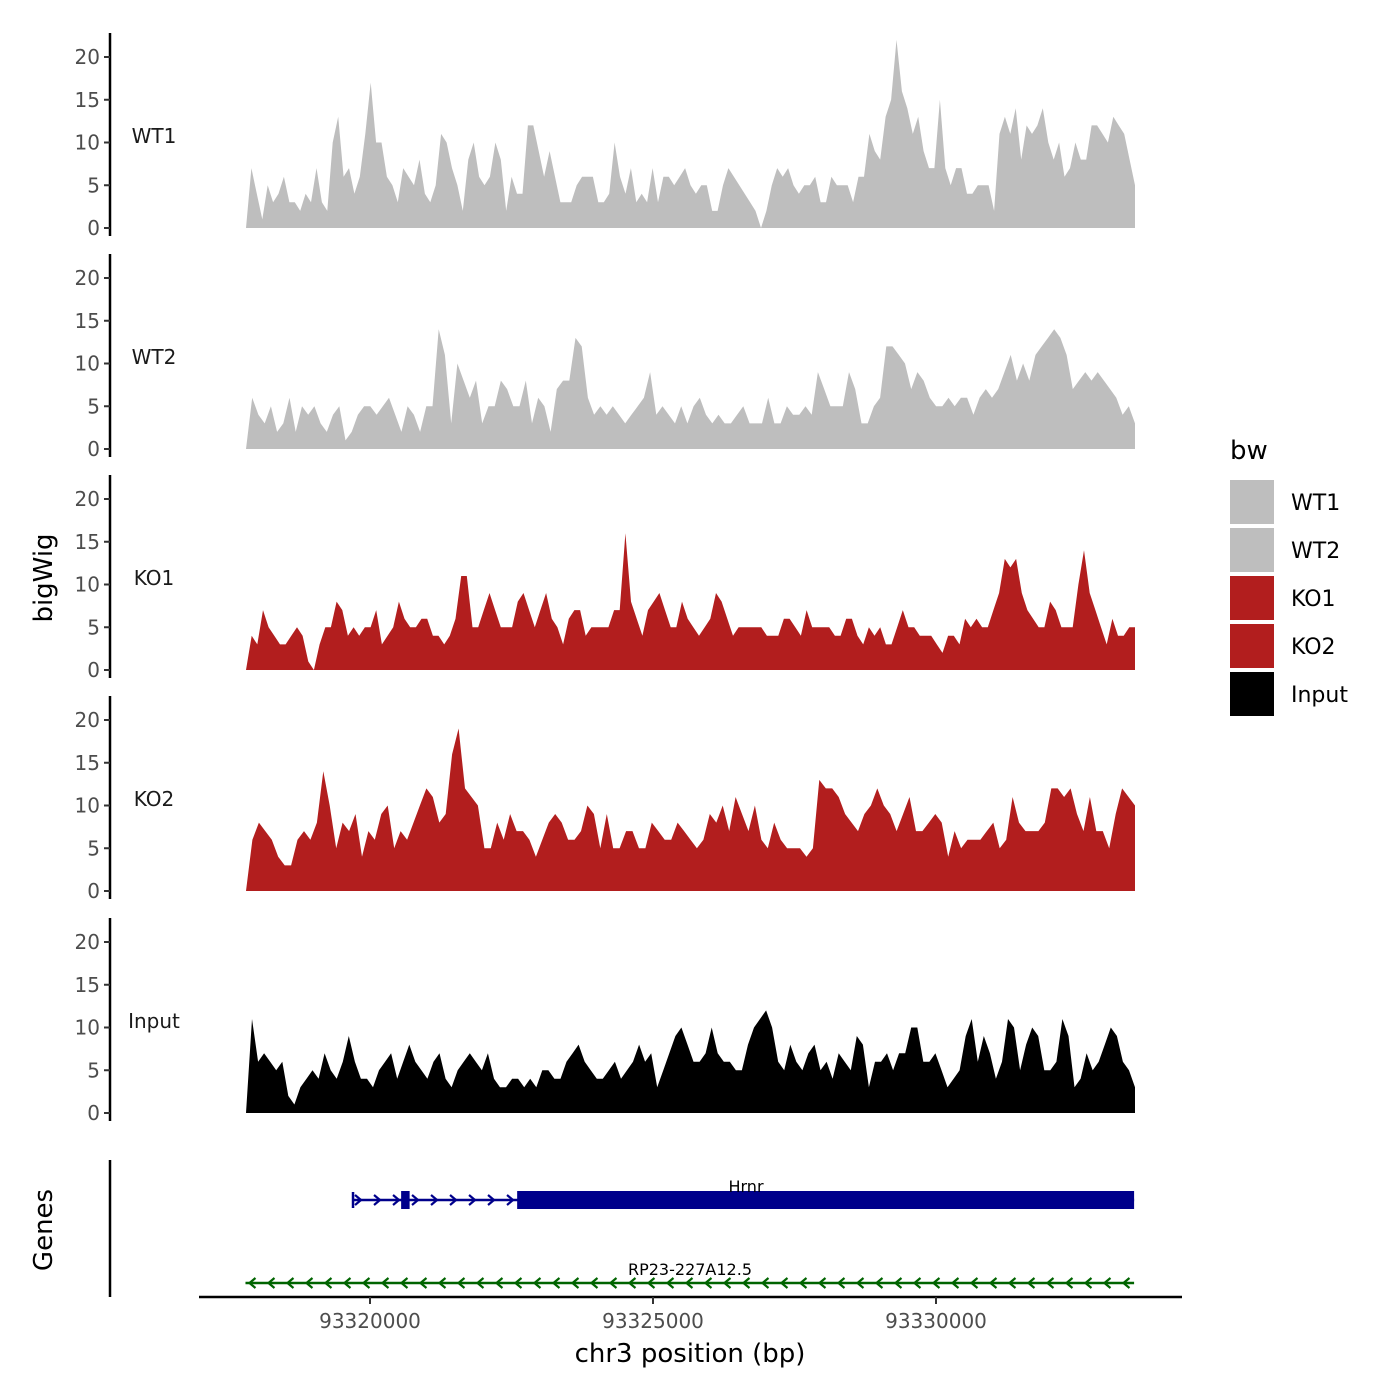 The width and height of the screenshot is (1400, 1400). I want to click on track-label-wt2: WT2, so click(154, 357).